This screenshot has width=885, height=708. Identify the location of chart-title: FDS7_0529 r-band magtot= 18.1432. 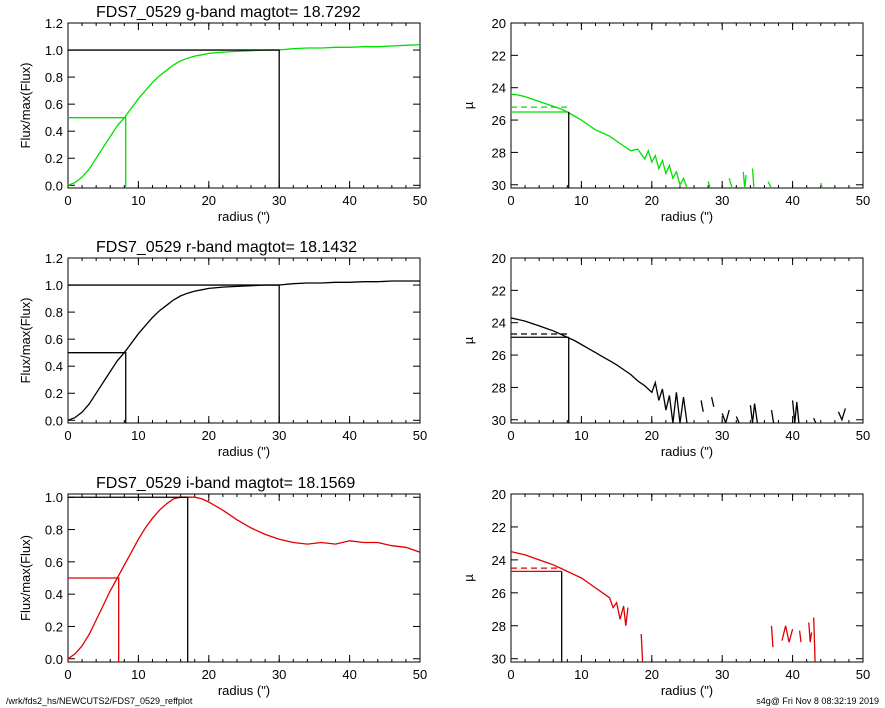
(226, 247).